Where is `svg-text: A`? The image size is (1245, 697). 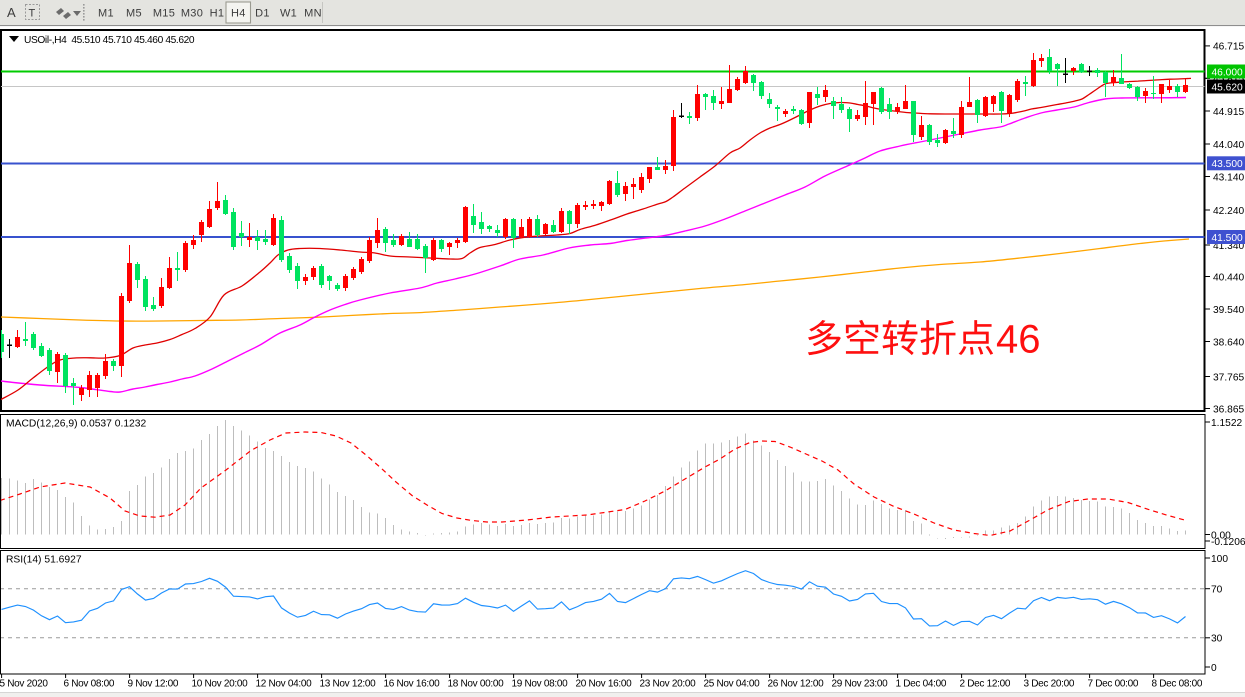 svg-text: A is located at coordinates (11, 12).